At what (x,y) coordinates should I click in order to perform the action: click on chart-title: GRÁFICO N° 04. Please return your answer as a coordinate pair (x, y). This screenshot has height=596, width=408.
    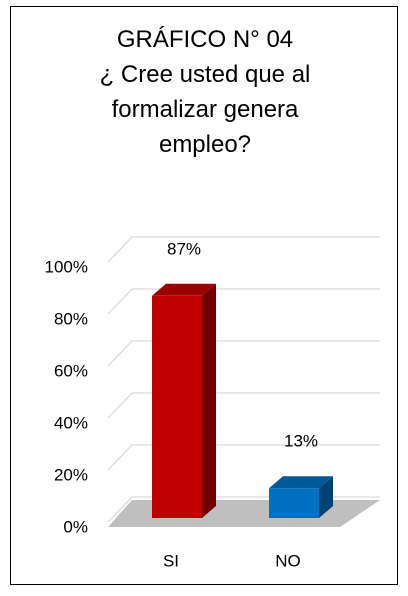
    Looking at the image, I should click on (205, 39).